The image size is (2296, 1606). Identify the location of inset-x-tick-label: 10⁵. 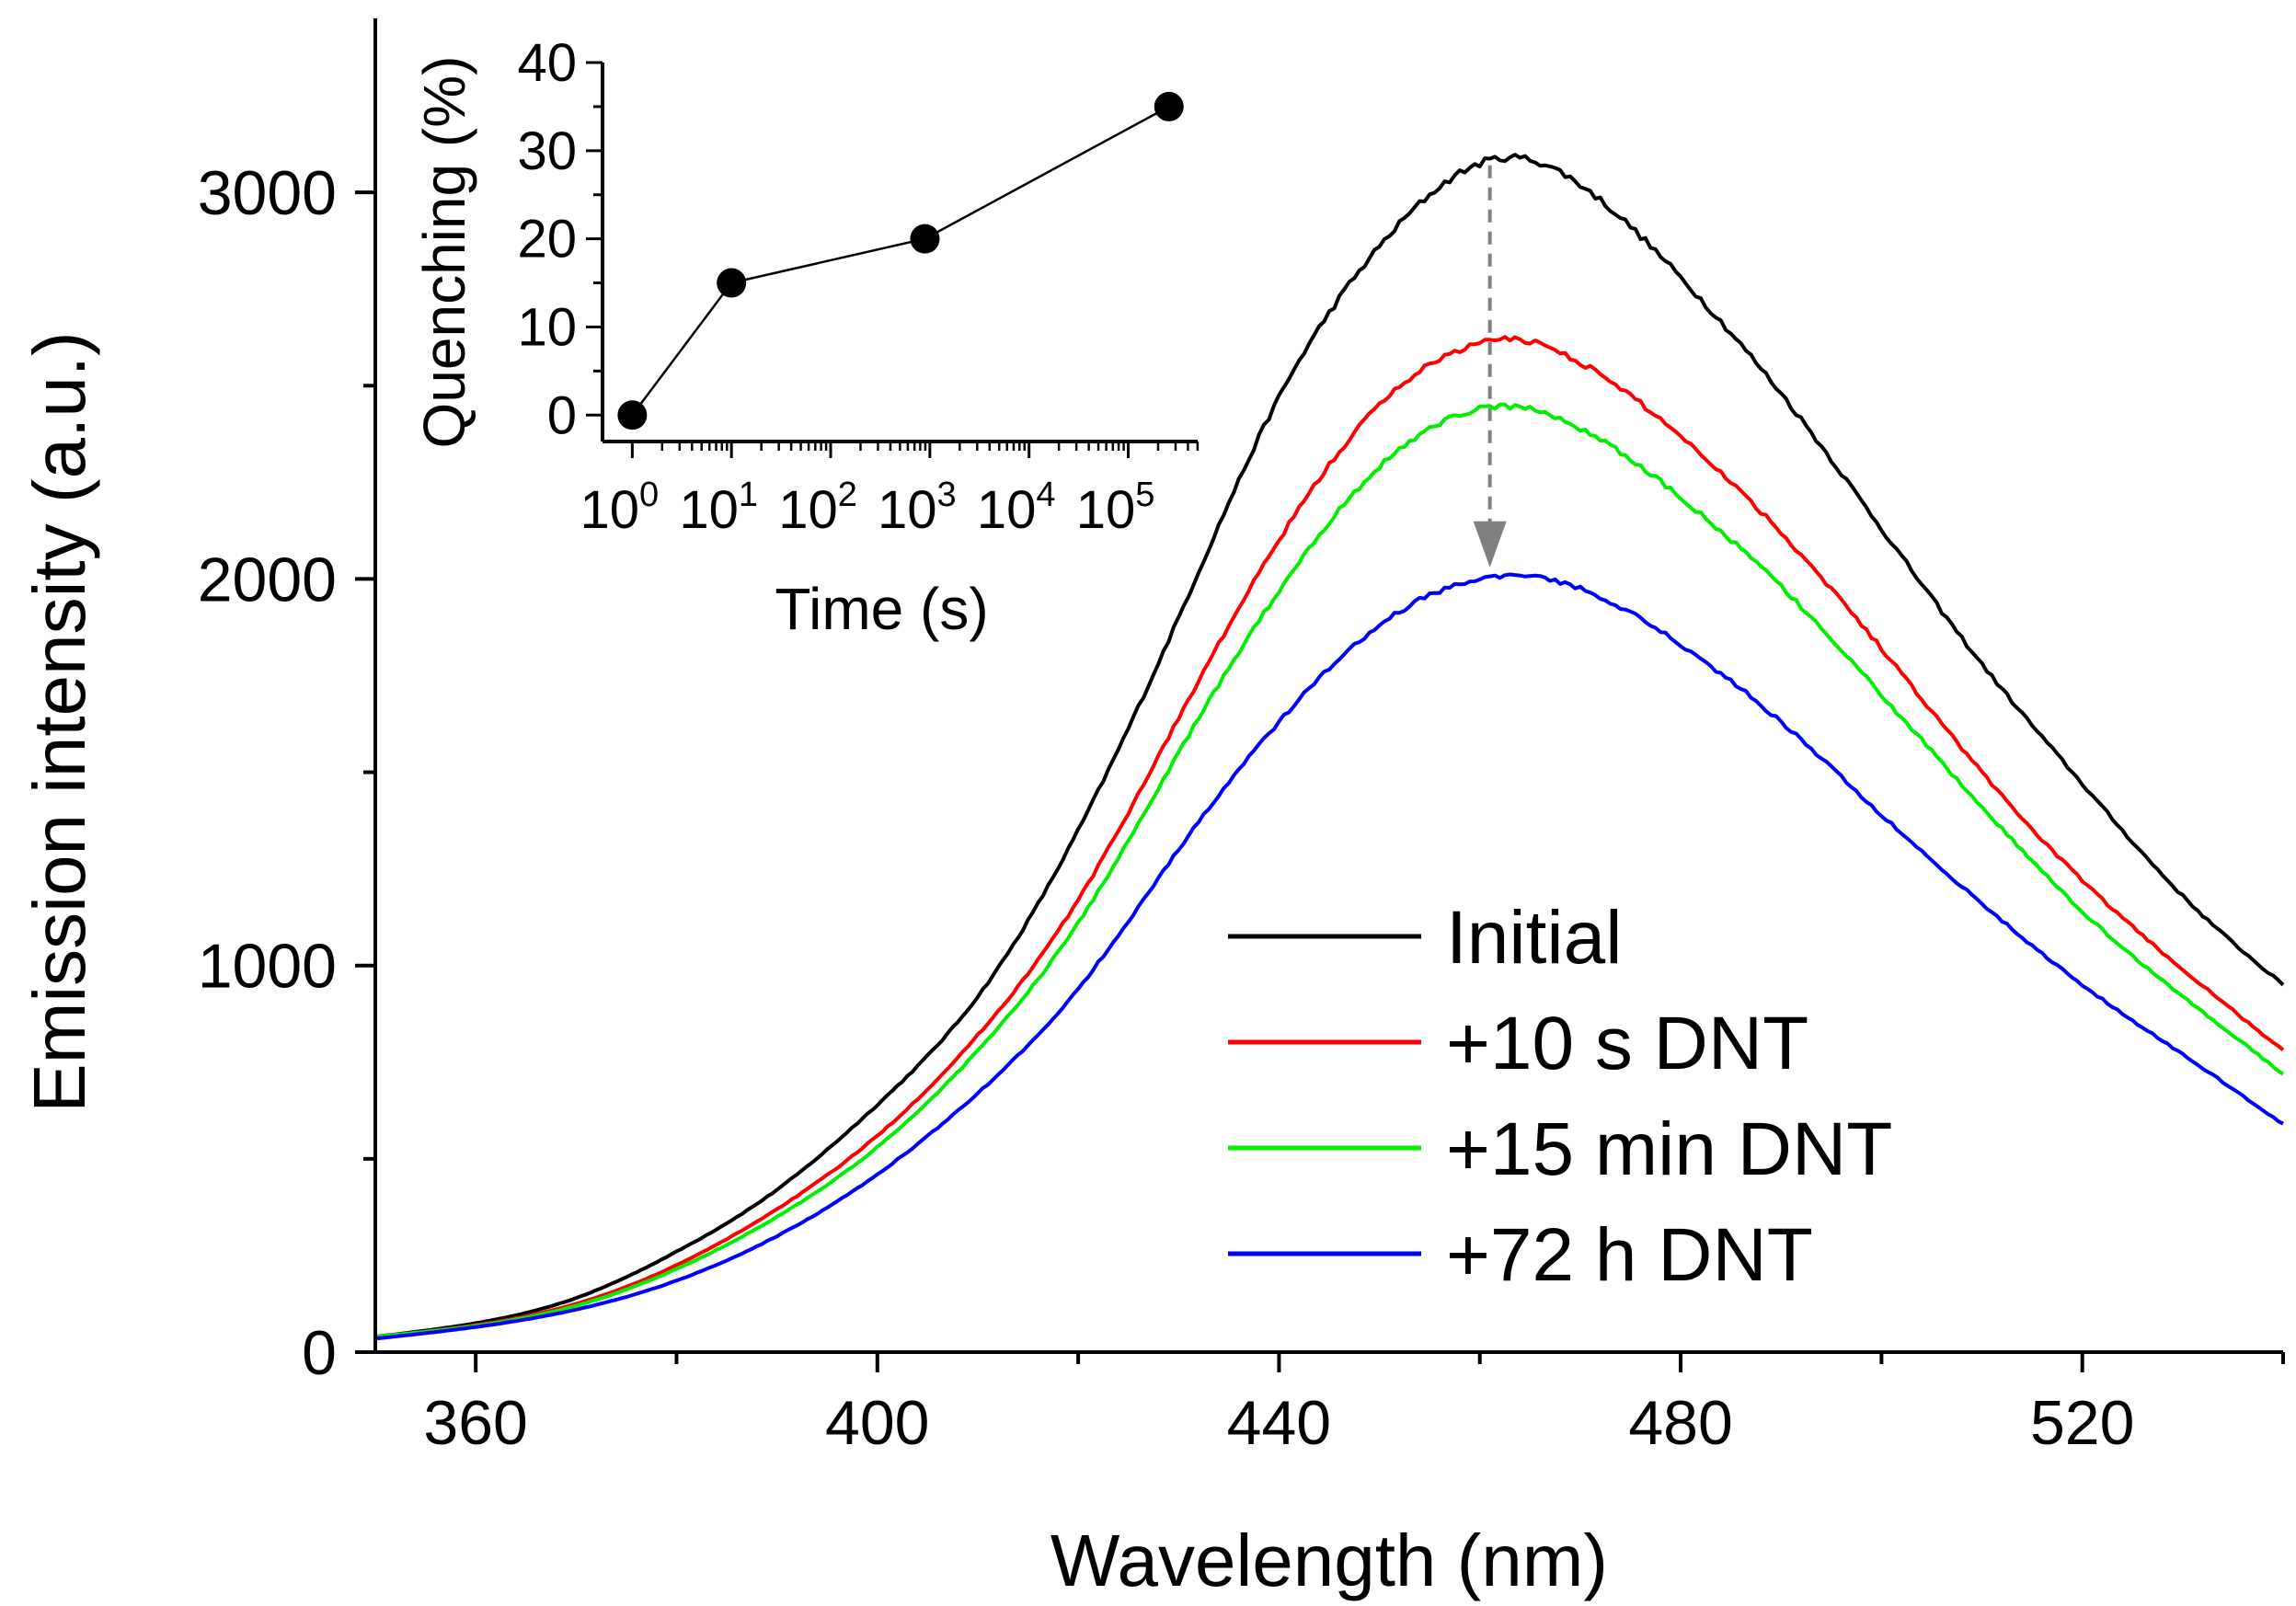
(1115, 508).